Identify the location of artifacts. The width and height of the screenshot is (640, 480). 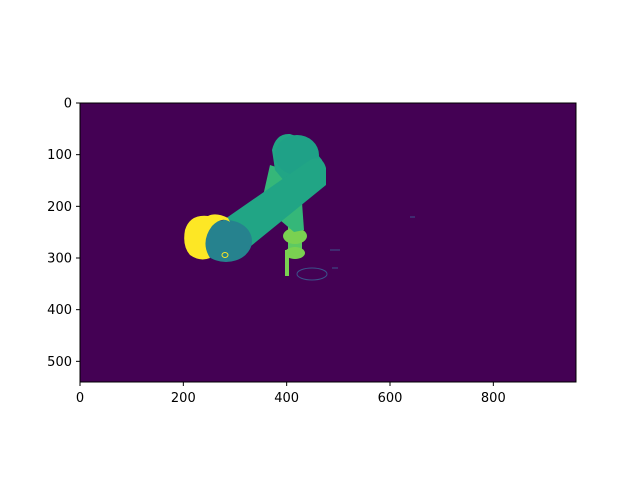
(318, 248).